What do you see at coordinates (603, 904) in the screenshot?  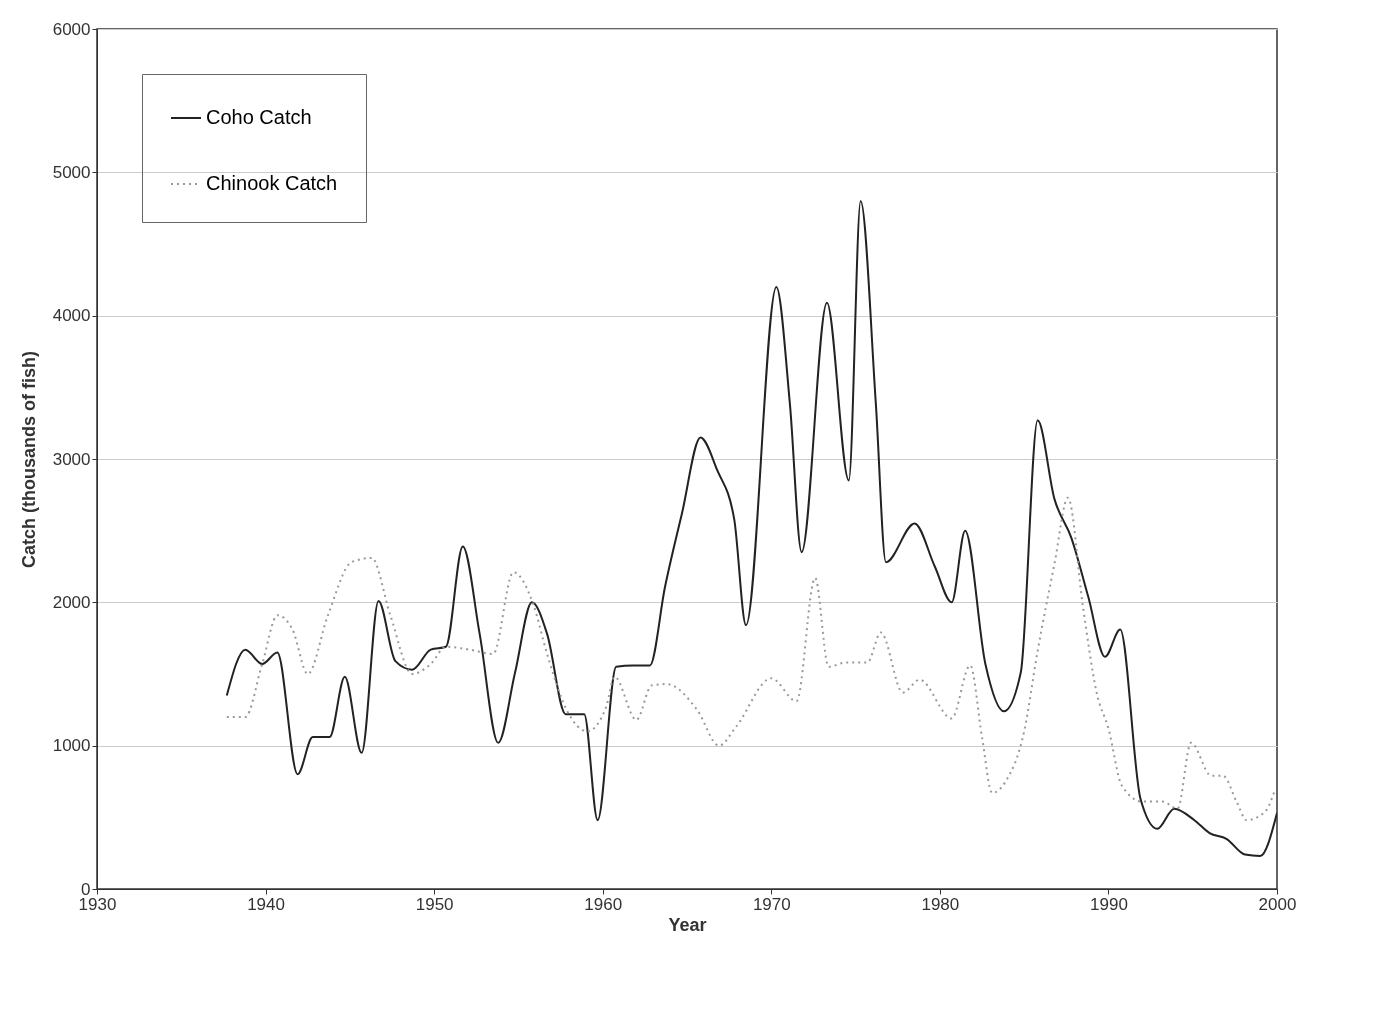 I see `x-tick-label: 1960` at bounding box center [603, 904].